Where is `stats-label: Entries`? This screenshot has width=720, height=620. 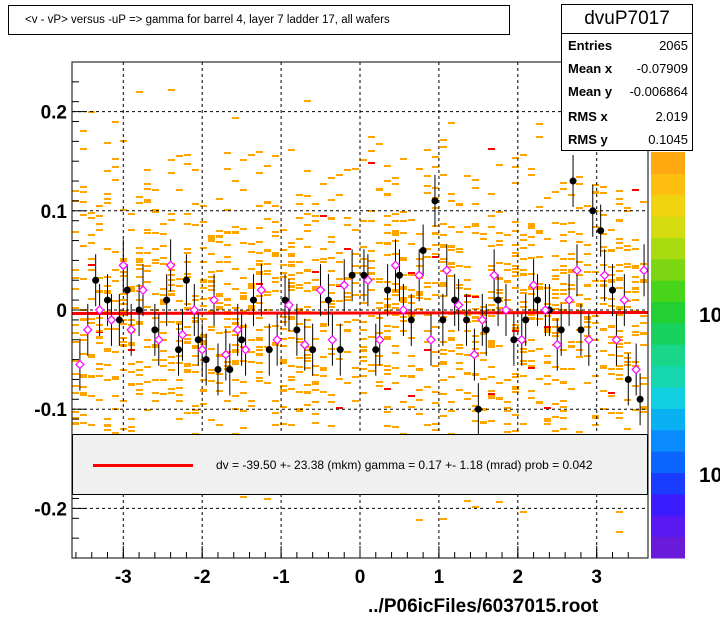
stats-label: Entries is located at coordinates (590, 45).